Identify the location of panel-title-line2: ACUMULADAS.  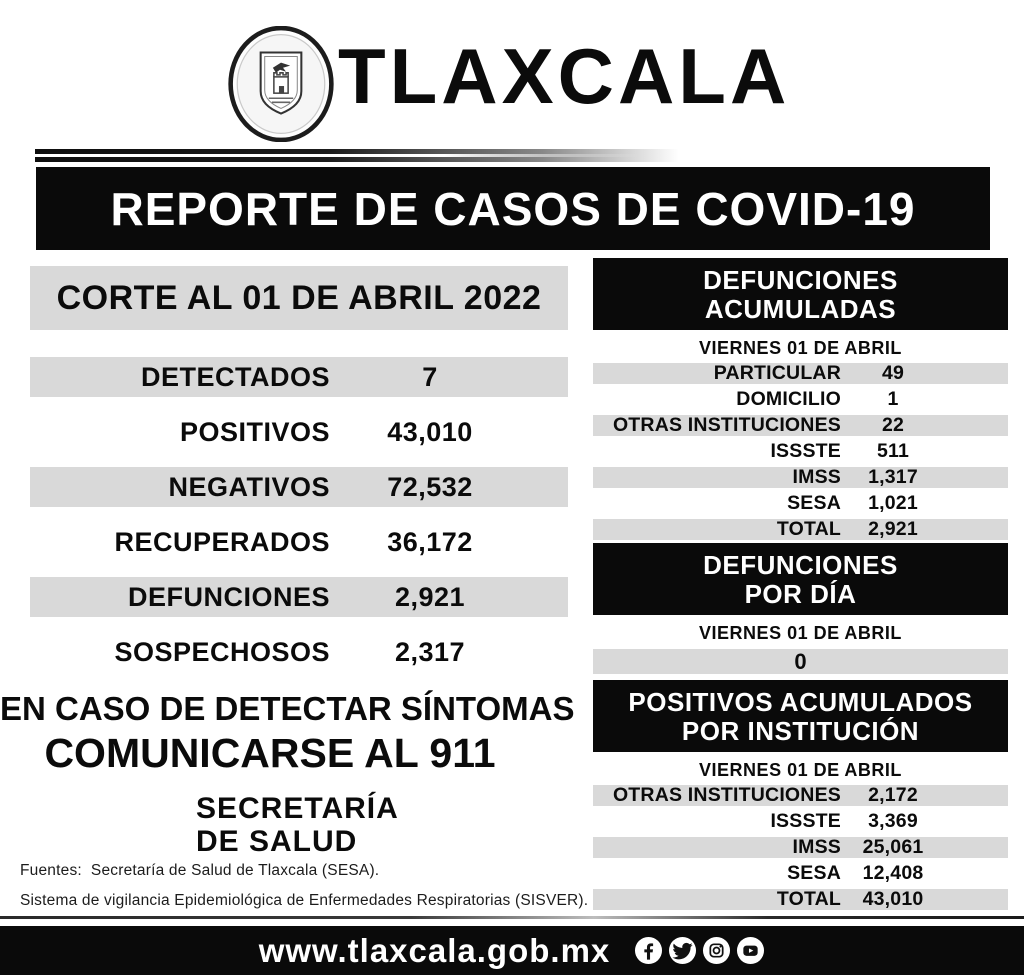
(800, 309).